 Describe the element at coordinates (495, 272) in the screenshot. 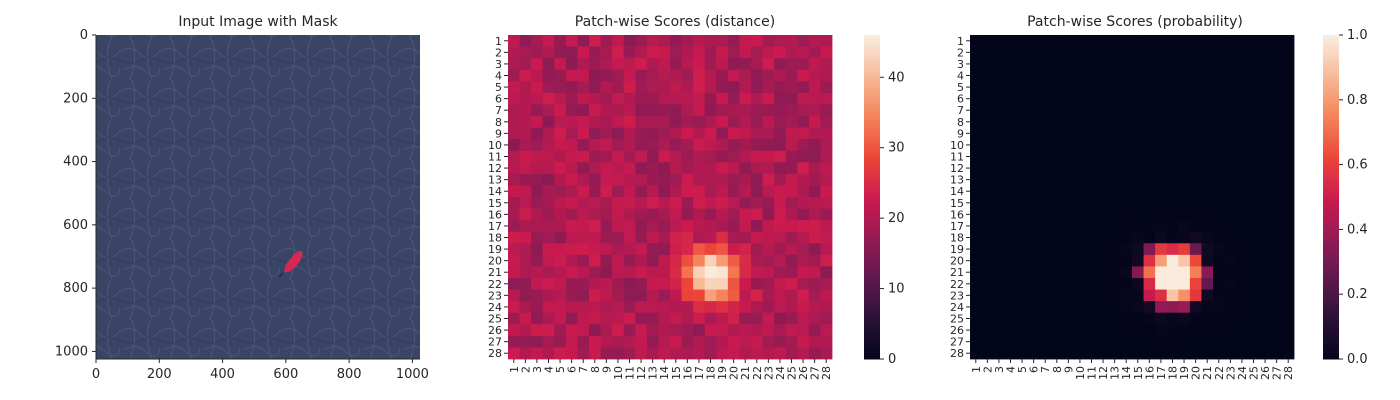

I see `heatmap-y-tick-label: 21` at that location.